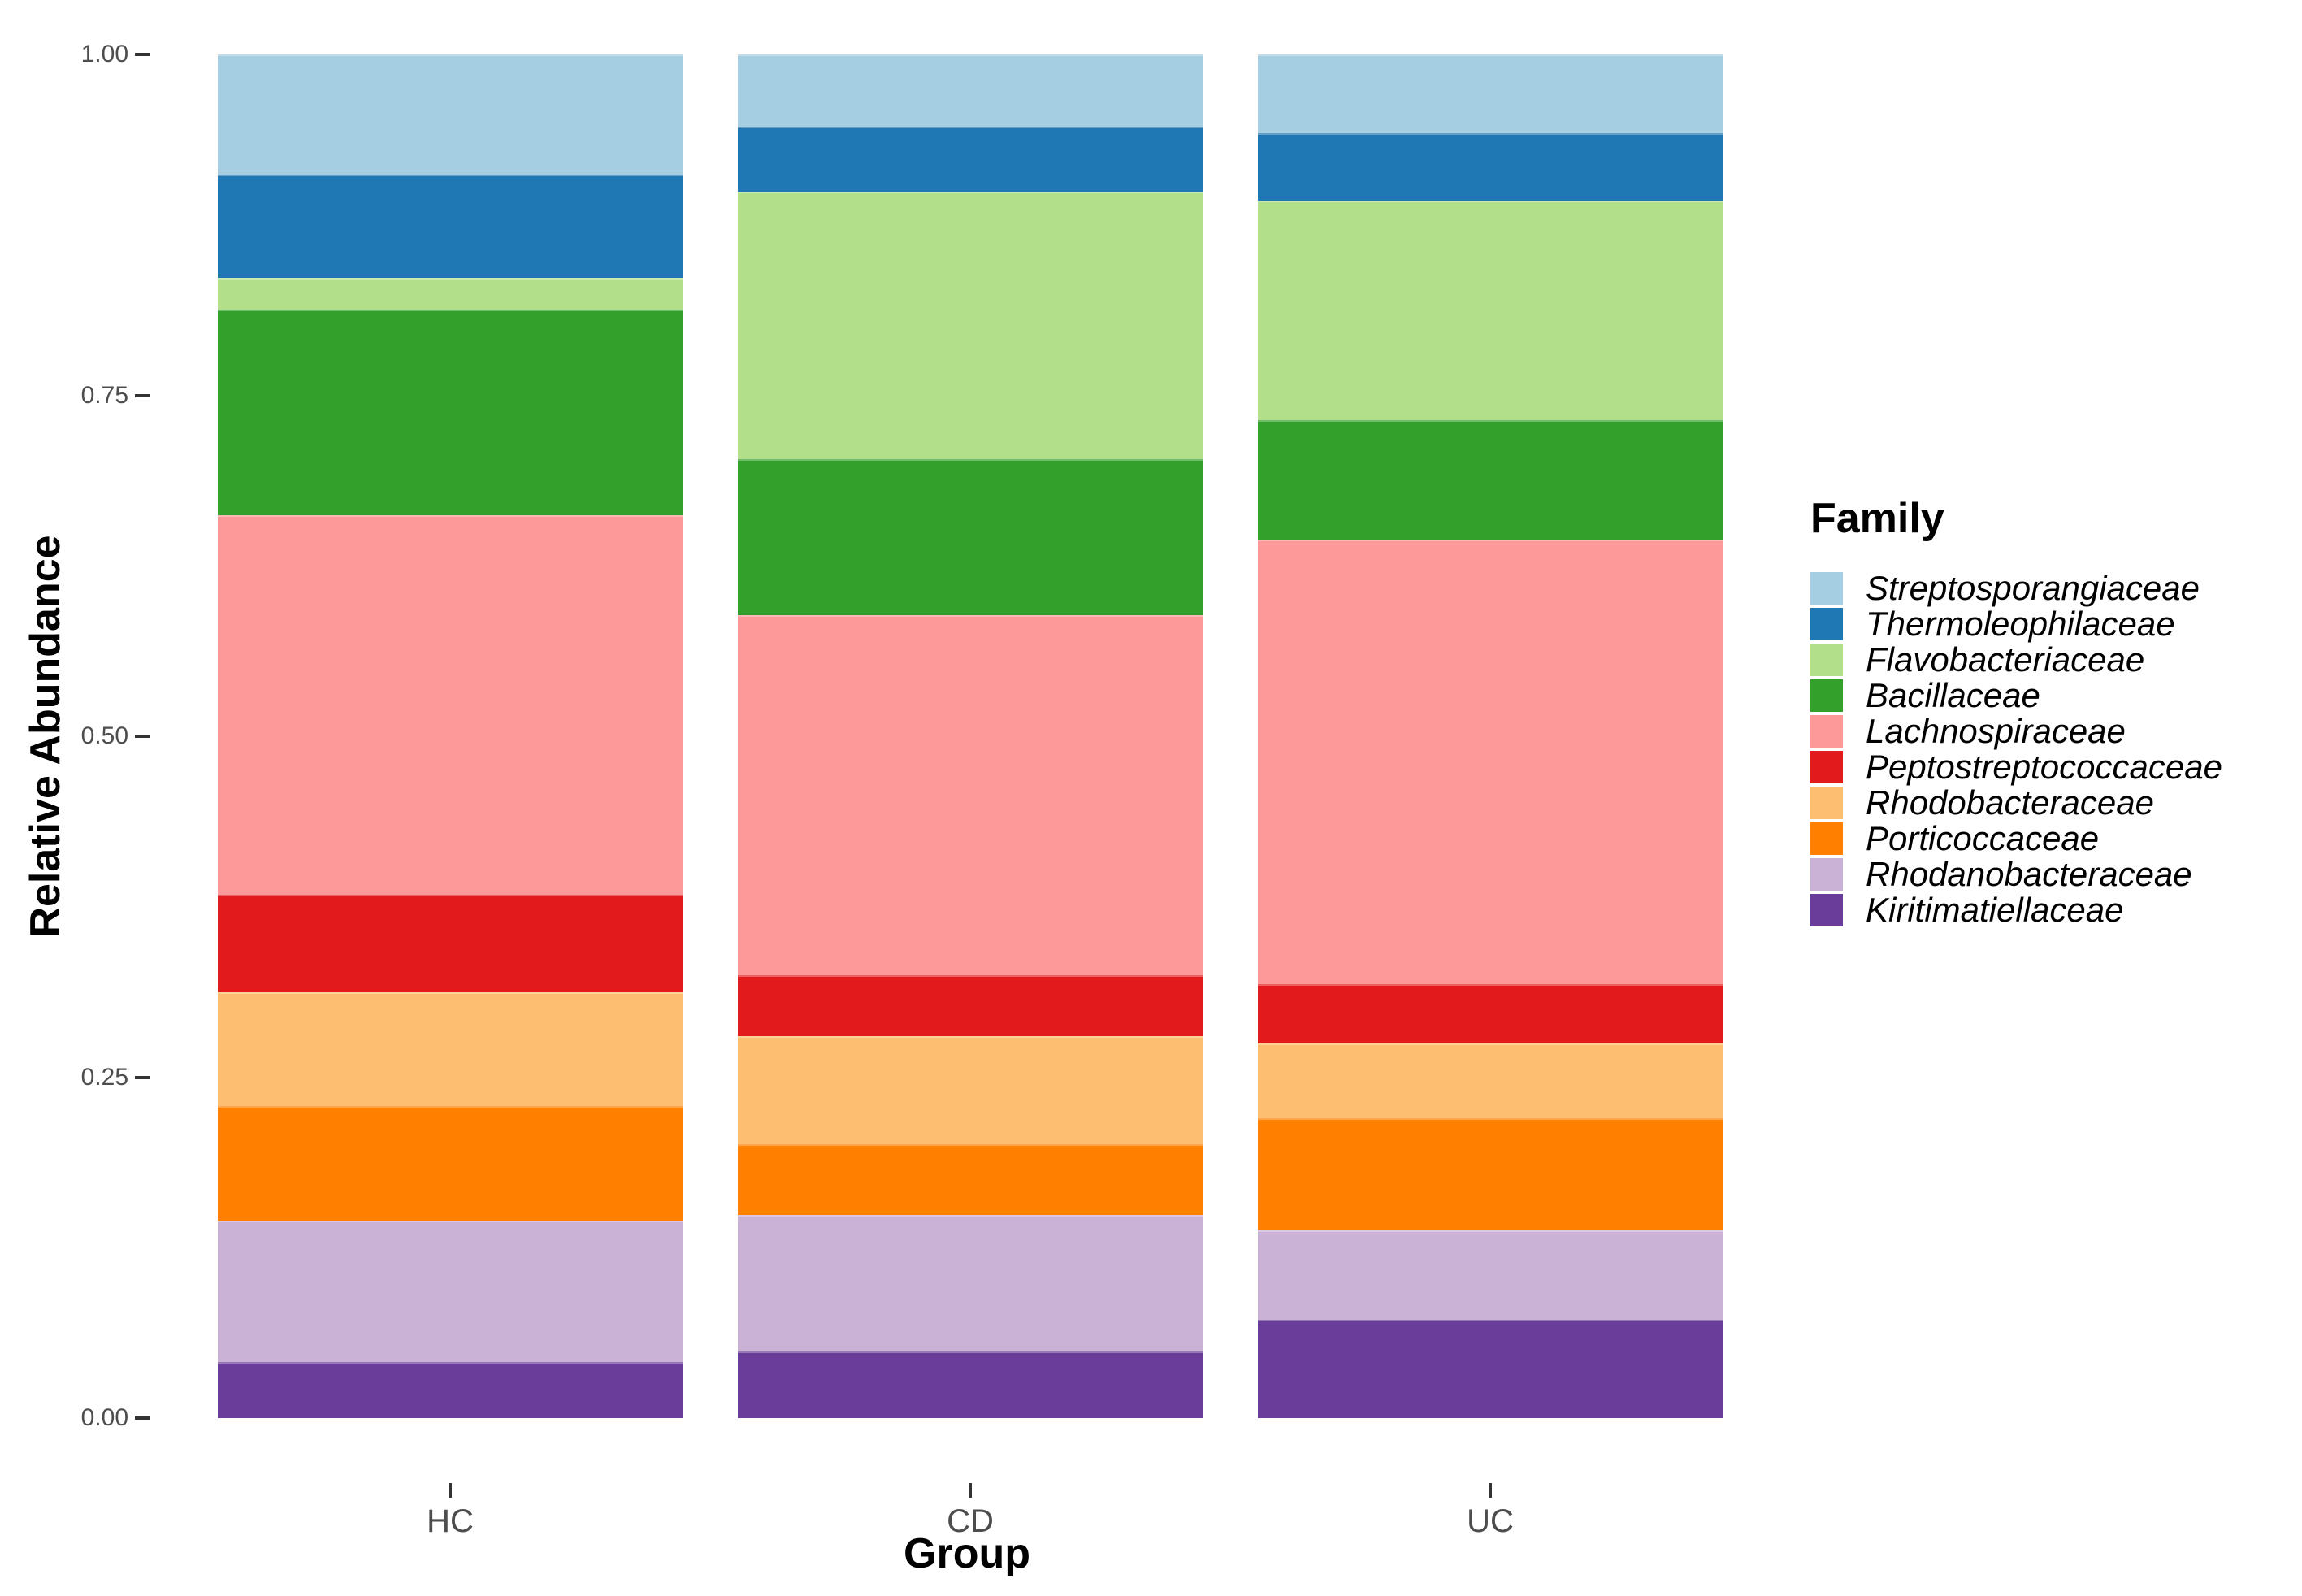 The image size is (2302, 1596). Describe the element at coordinates (2033, 588) in the screenshot. I see `legend-label: Streptosporangiaceae` at that location.